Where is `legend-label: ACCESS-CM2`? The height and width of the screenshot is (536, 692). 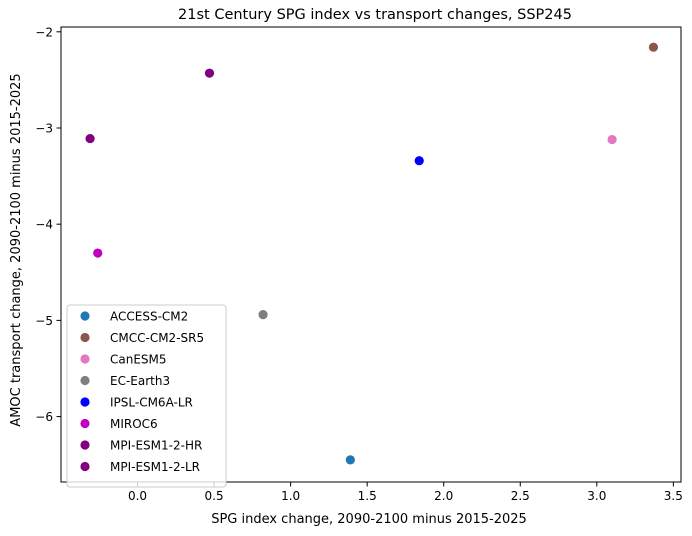
legend-label: ACCESS-CM2 is located at coordinates (149, 317).